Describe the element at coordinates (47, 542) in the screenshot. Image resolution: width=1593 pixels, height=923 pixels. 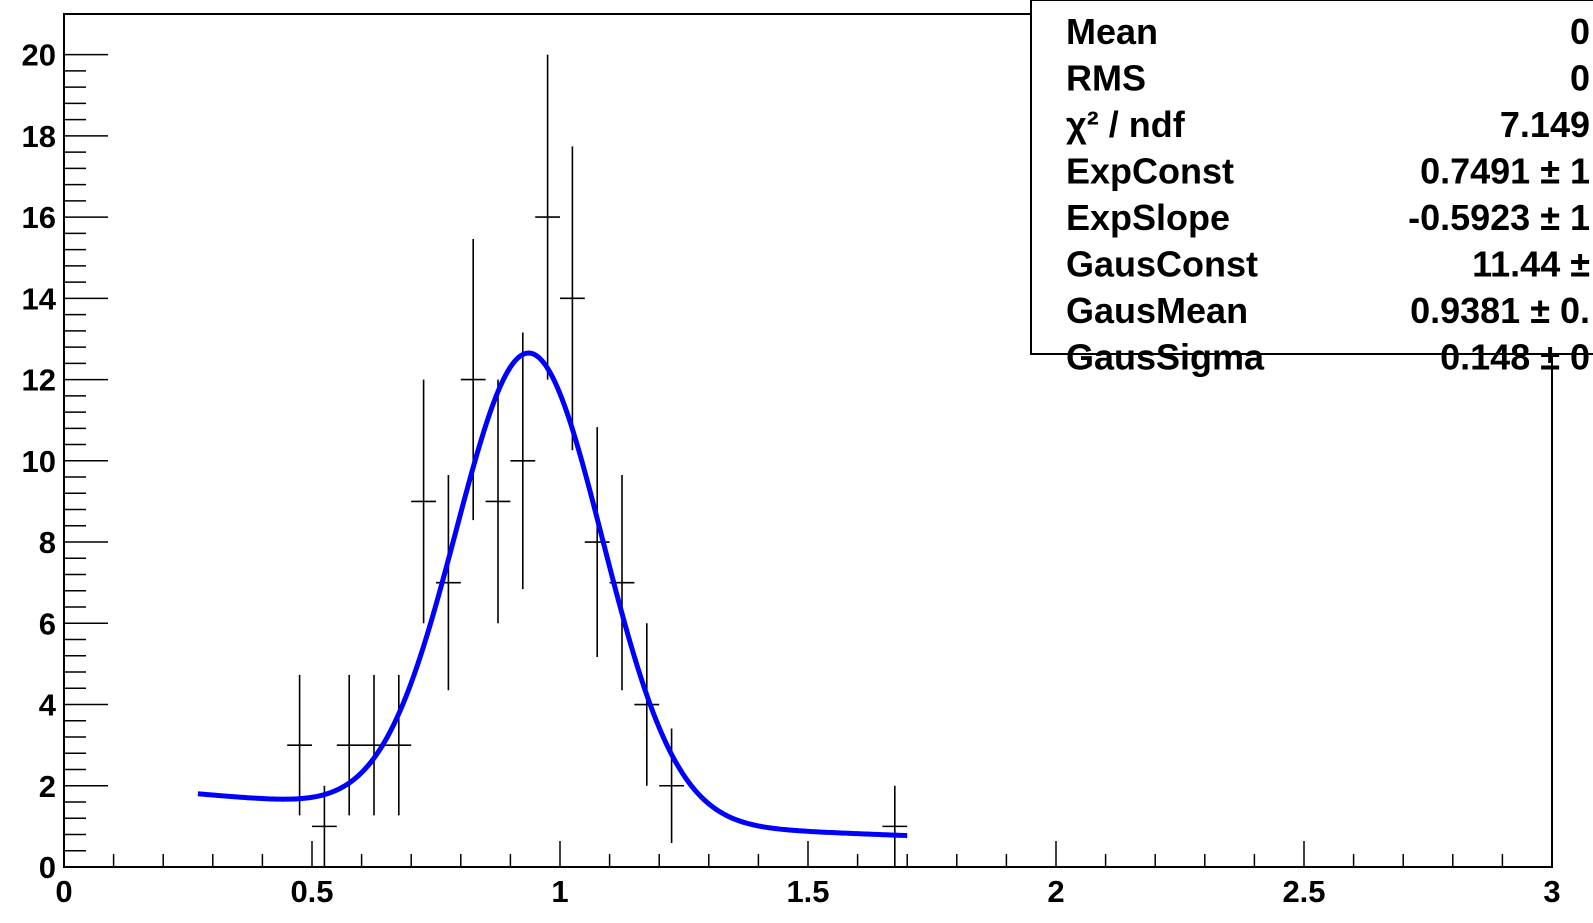
I see `y-tick-label: 8` at that location.